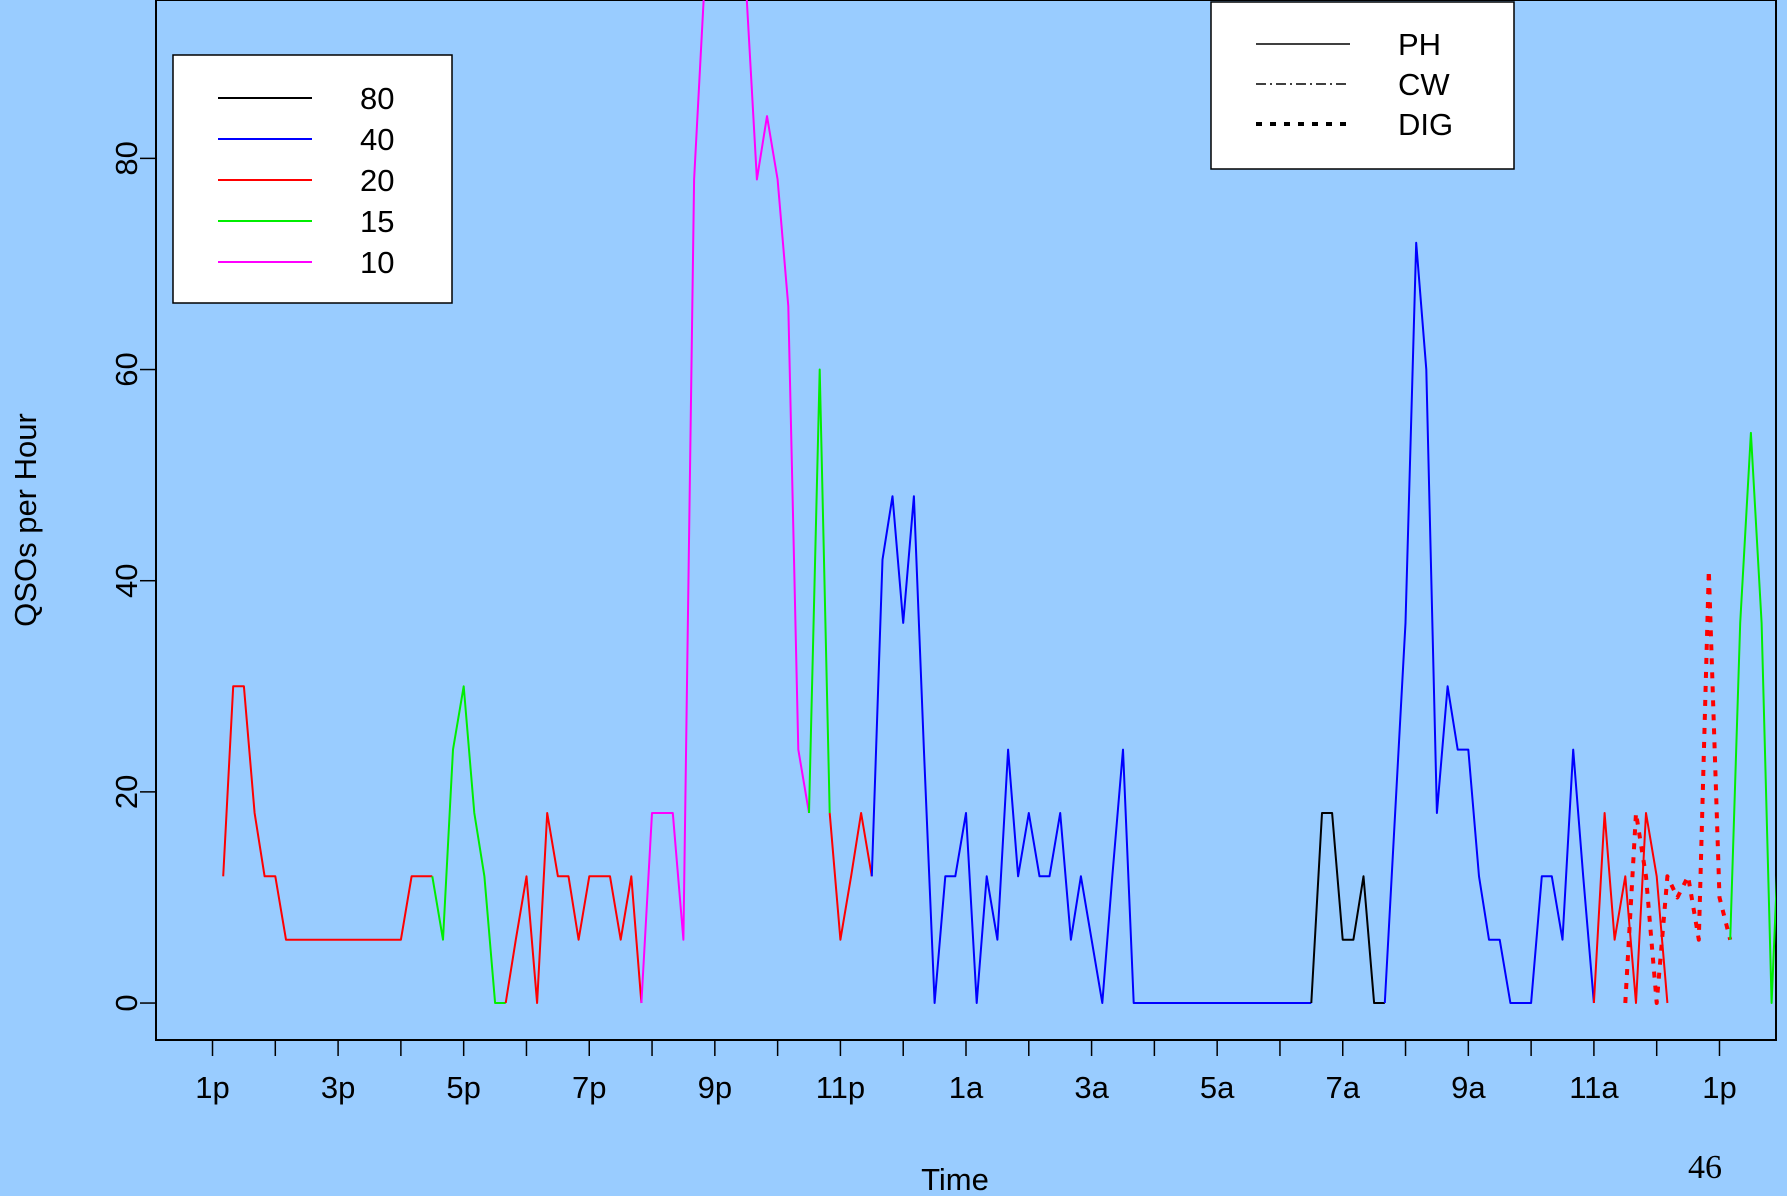 Image resolution: width=1787 pixels, height=1196 pixels. I want to click on y-tick-label: 20, so click(126, 792).